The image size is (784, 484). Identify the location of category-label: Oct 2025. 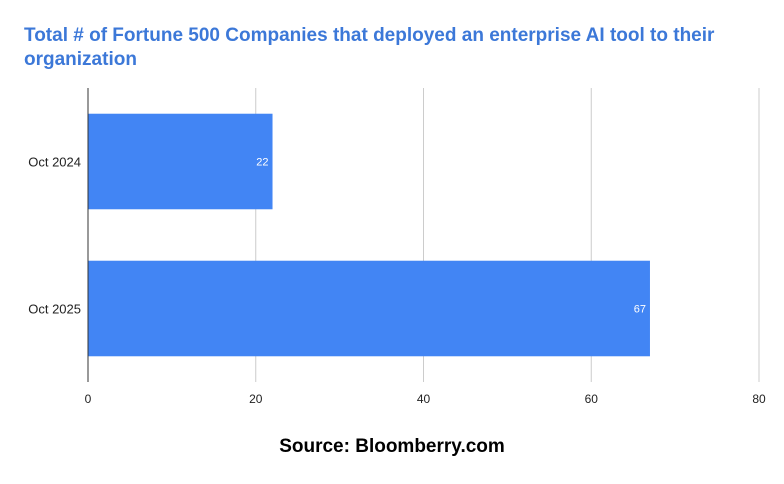
(54, 309).